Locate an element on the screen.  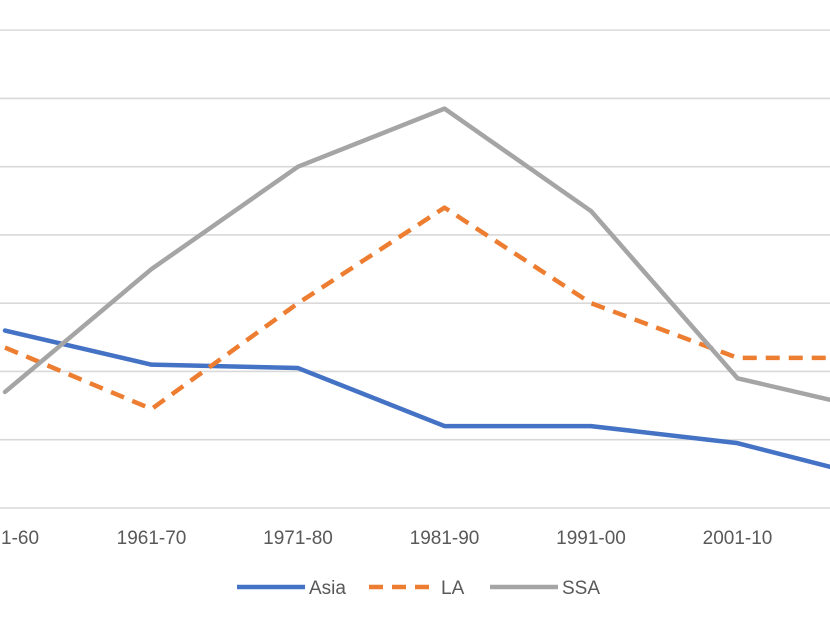
legend-label-ssa: SSA is located at coordinates (581, 588).